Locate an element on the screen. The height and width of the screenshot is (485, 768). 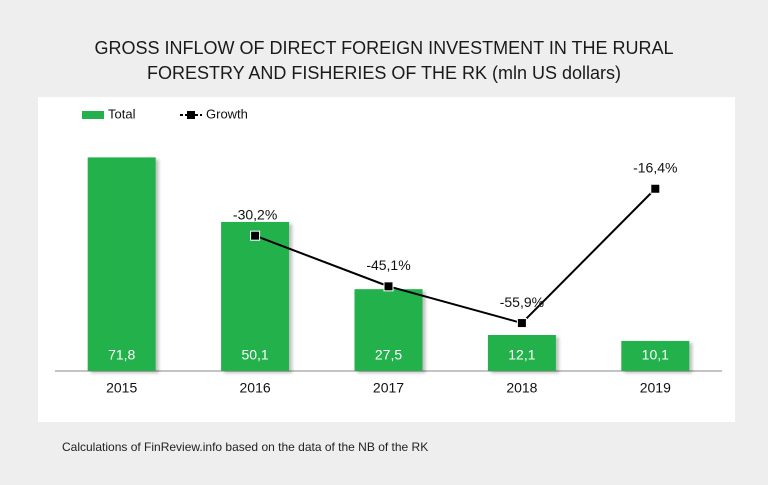
x-tick-label: 2017 is located at coordinates (388, 388).